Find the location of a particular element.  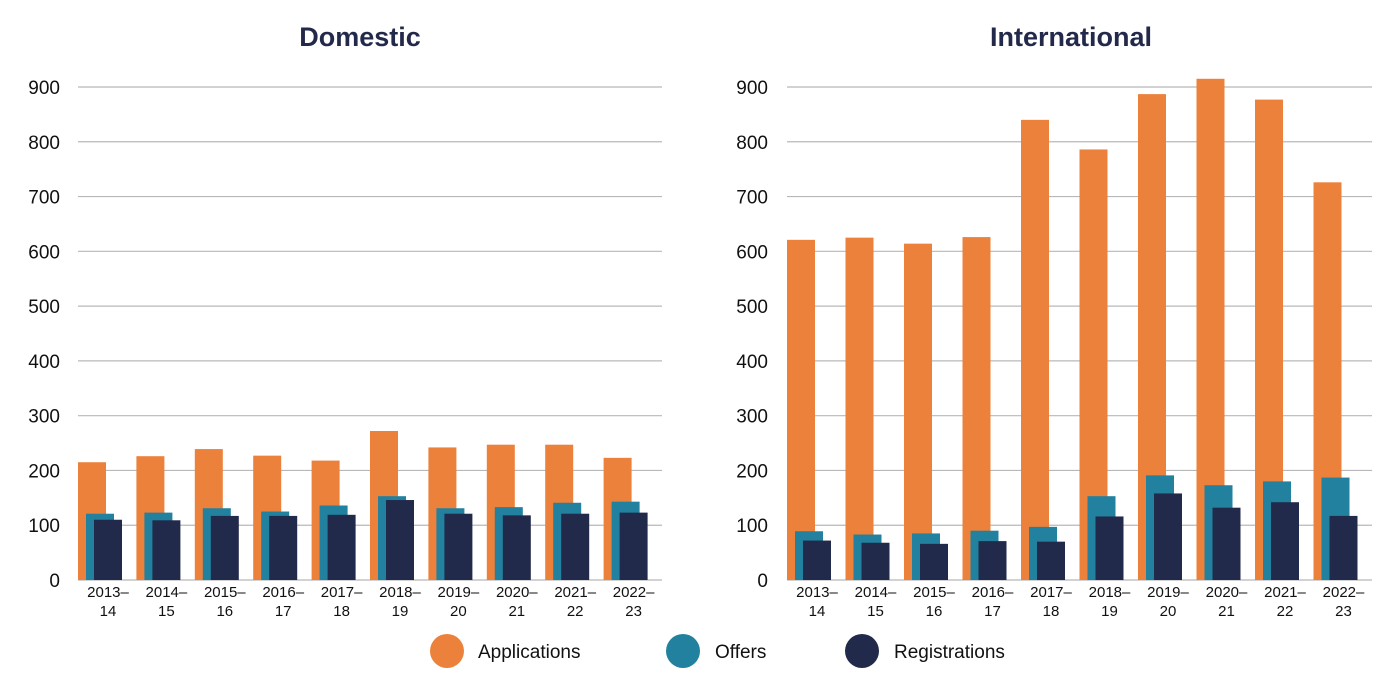

chart-title: International is located at coordinates (1071, 37).